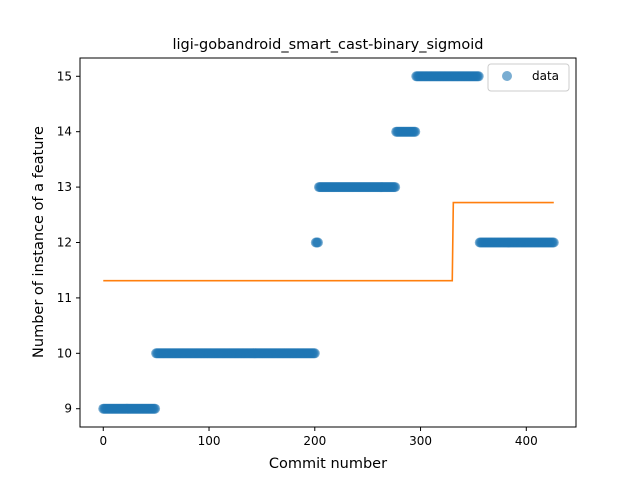  What do you see at coordinates (64, 187) in the screenshot?
I see `y-tick-label: 13` at bounding box center [64, 187].